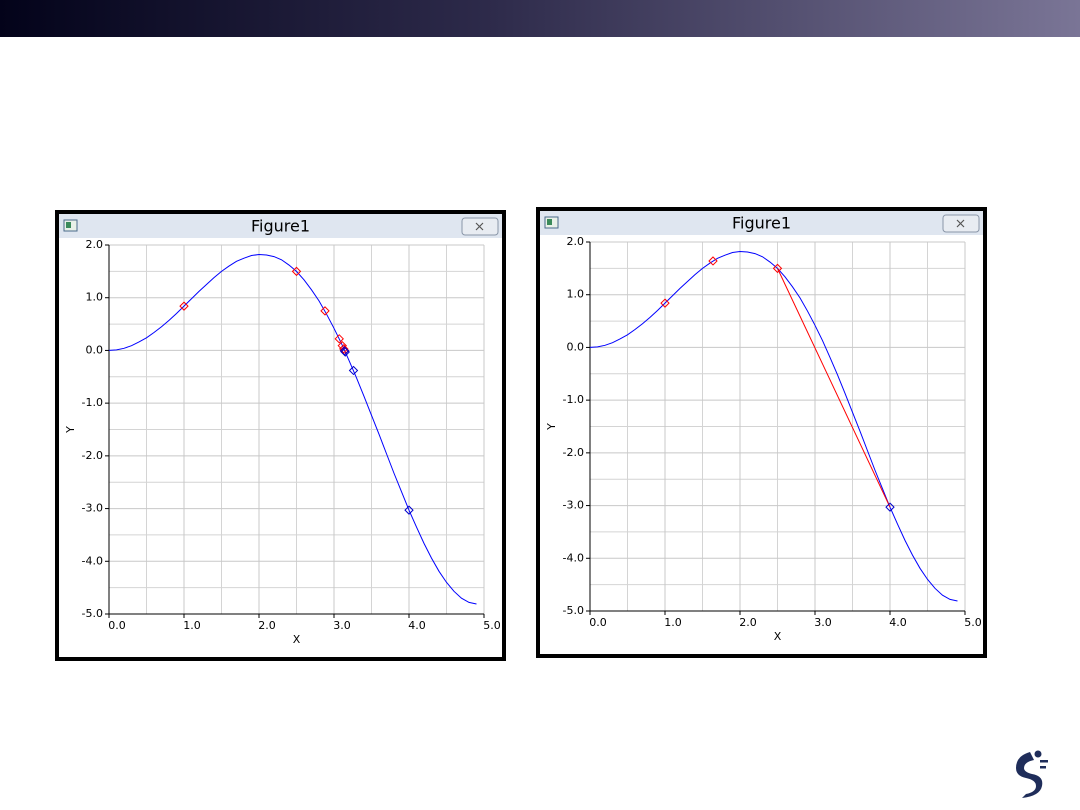 The height and width of the screenshot is (810, 1080). I want to click on header-bar, so click(540, 18).